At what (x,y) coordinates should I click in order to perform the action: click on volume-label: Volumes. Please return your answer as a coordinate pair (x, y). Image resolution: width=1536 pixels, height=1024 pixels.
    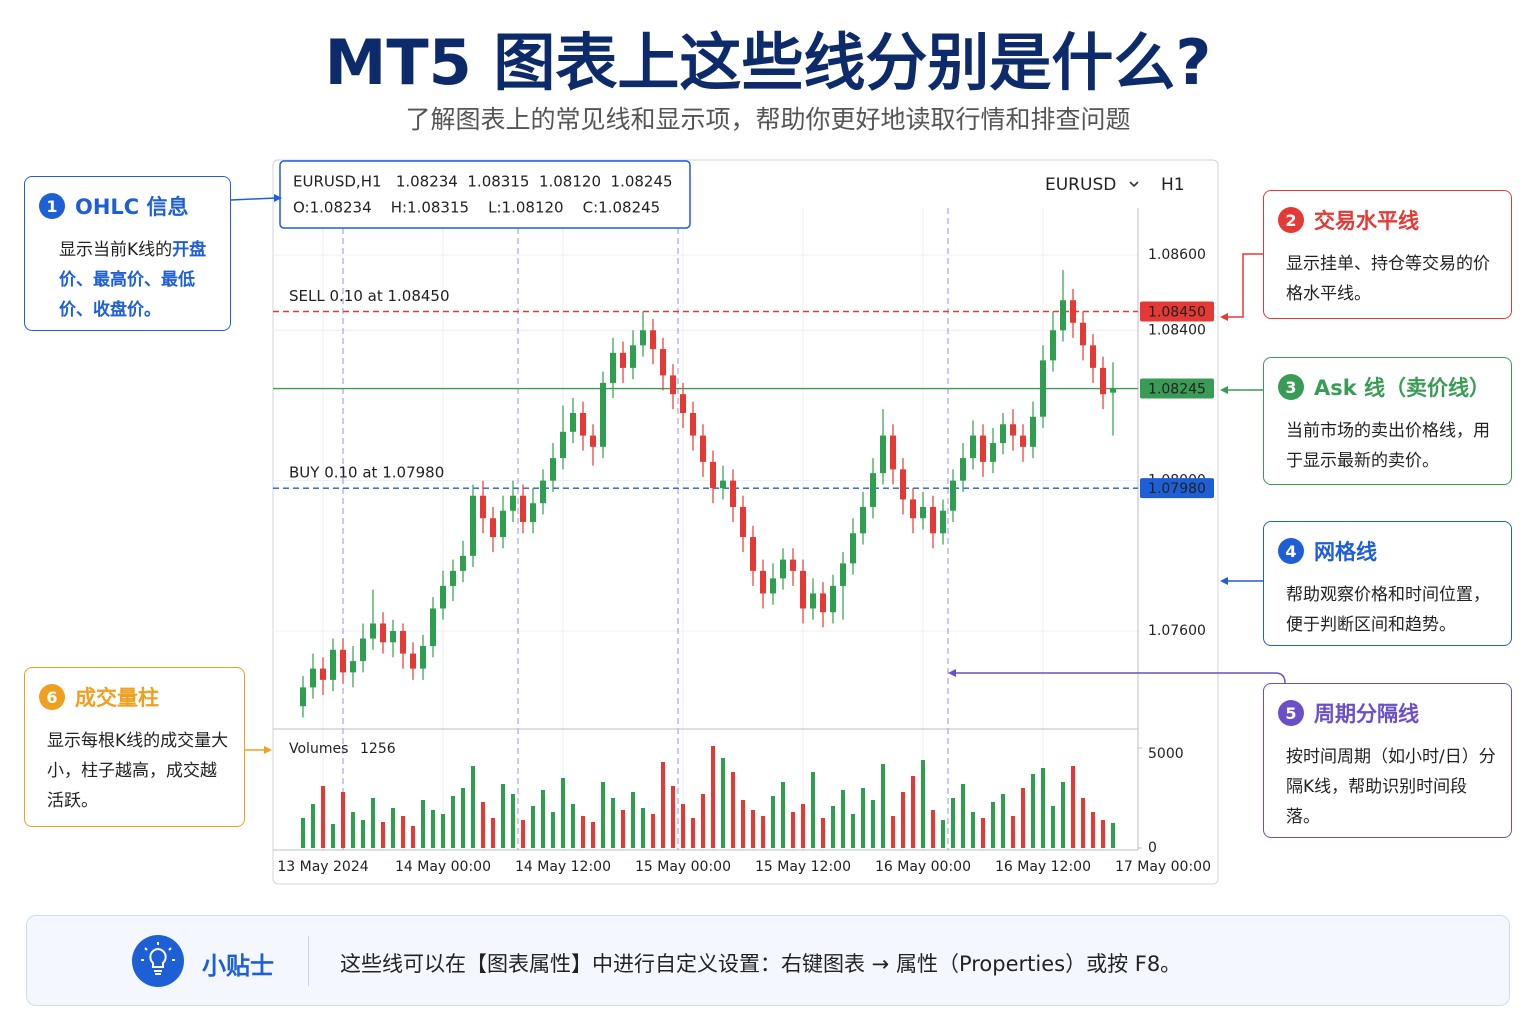
    Looking at the image, I should click on (318, 749).